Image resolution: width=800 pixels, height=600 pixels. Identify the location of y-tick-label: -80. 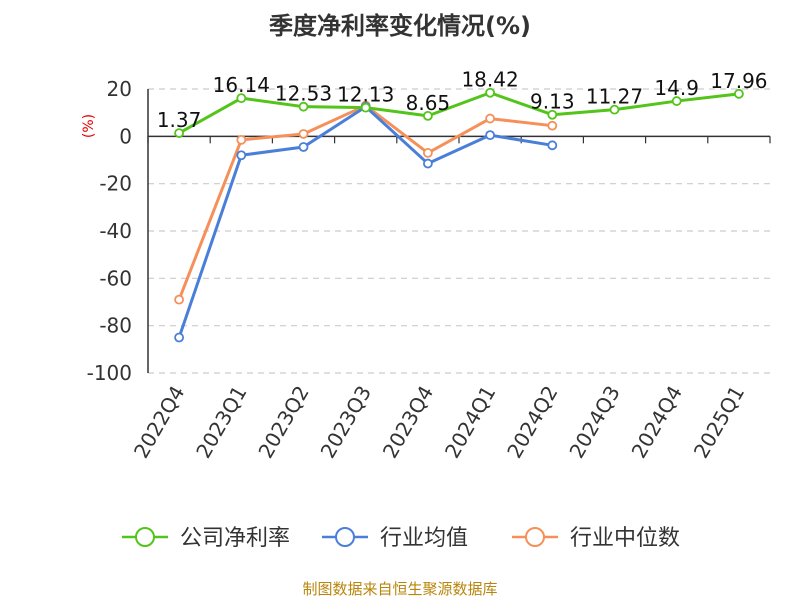
(115, 326).